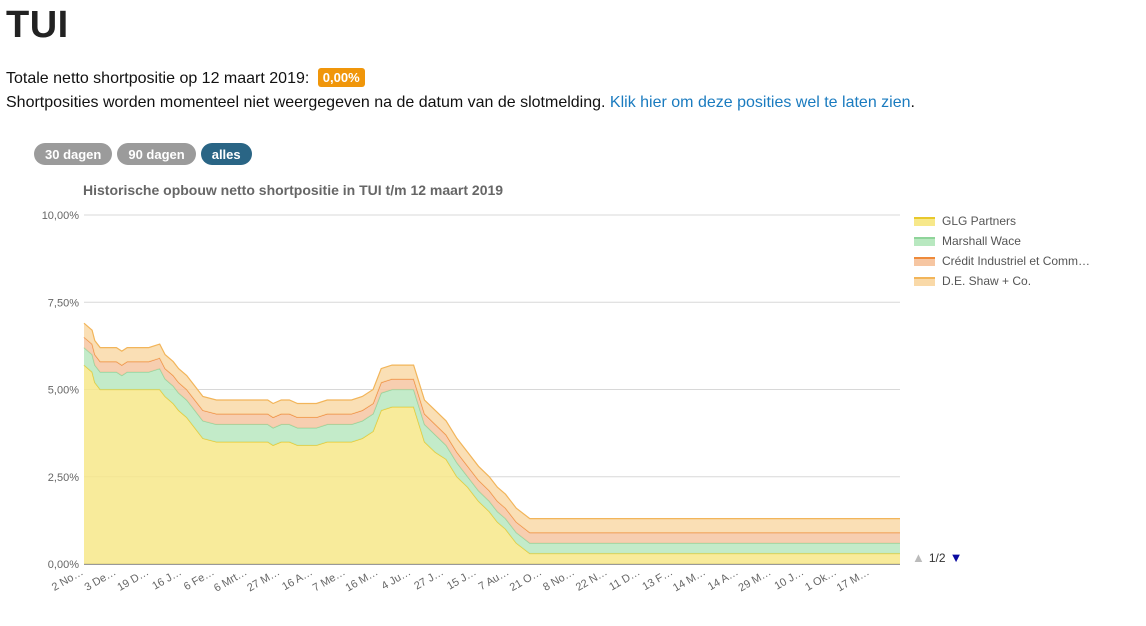 The width and height of the screenshot is (1146, 626). I want to click on range-30-days-button: 30 dagen, so click(73, 154).